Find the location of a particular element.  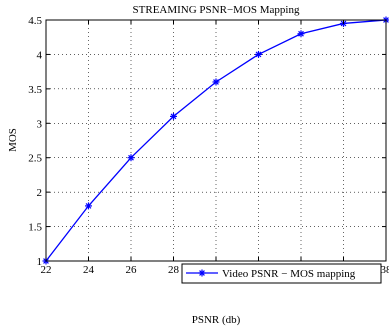

x-tick-label: 22 is located at coordinates (46, 270).